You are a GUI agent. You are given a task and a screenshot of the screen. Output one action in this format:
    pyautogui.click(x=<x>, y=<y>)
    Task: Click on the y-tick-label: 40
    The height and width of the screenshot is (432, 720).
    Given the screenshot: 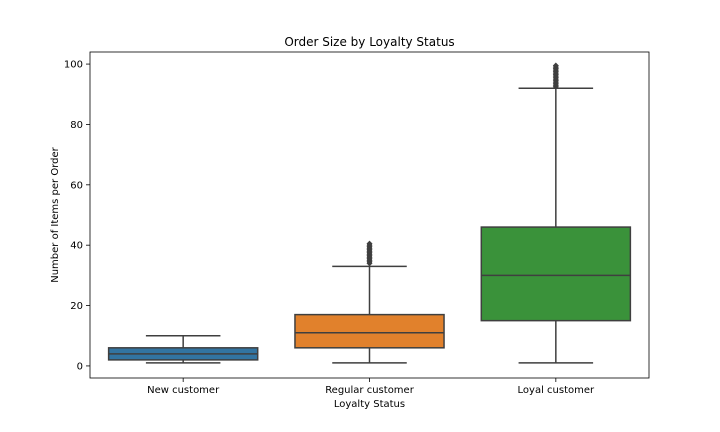 What is the action you would take?
    pyautogui.click(x=76, y=246)
    